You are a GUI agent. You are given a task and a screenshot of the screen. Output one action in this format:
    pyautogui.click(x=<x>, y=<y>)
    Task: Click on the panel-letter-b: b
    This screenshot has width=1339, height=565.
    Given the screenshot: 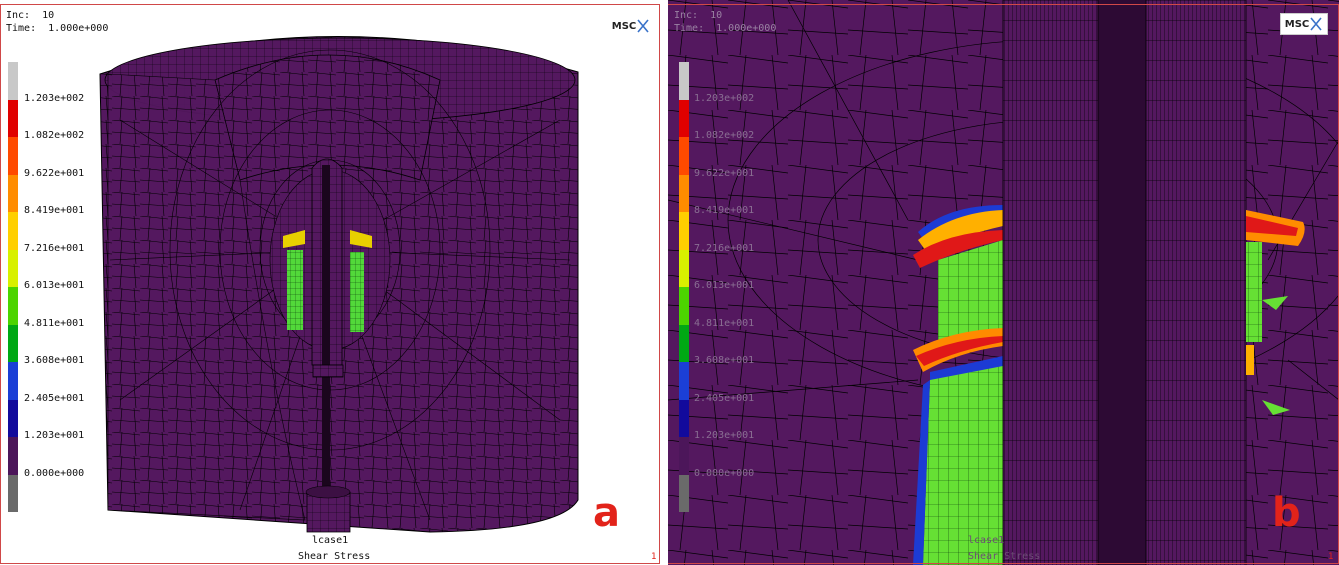 What is the action you would take?
    pyautogui.click(x=1286, y=513)
    